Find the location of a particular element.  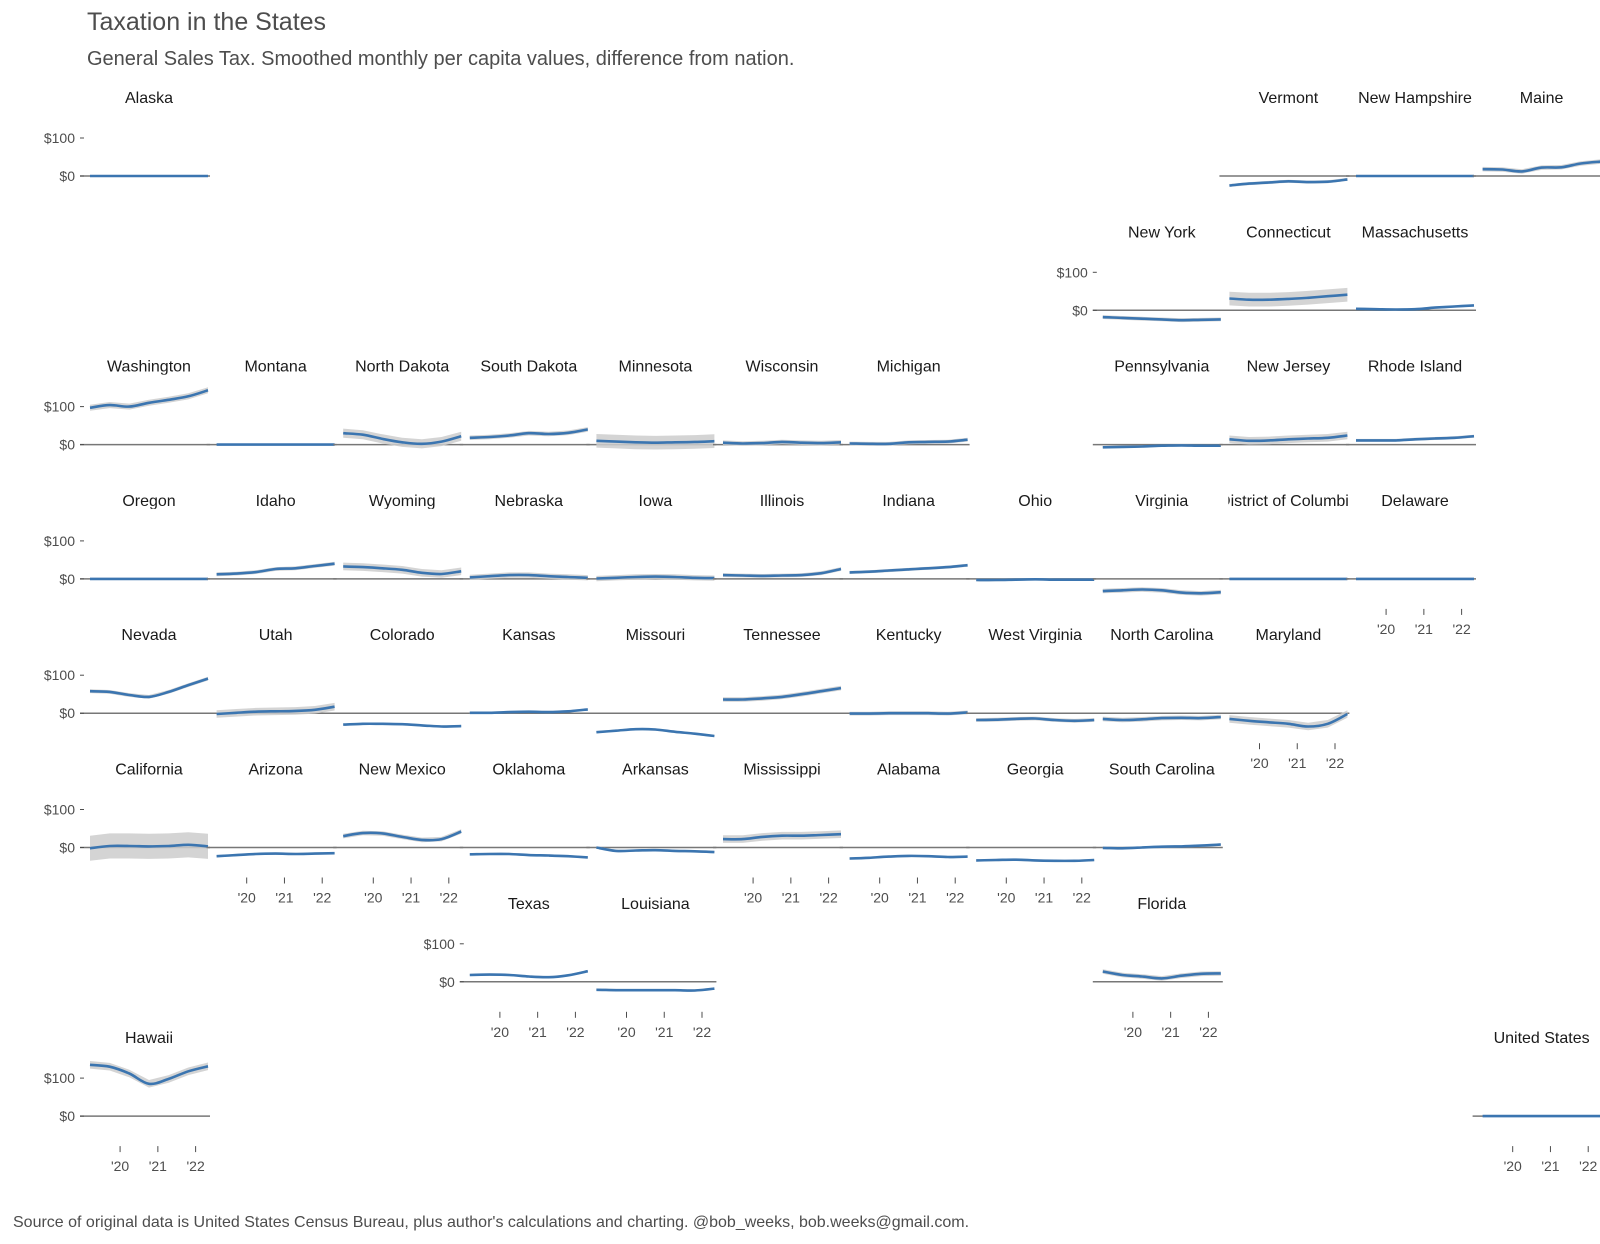

series-line-maine is located at coordinates (1541, 166).